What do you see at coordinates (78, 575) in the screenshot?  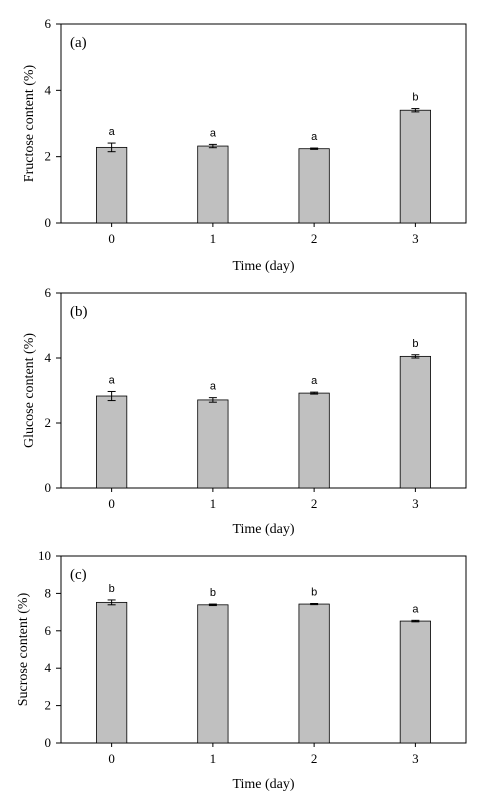 I see `panel-label: (c)` at bounding box center [78, 575].